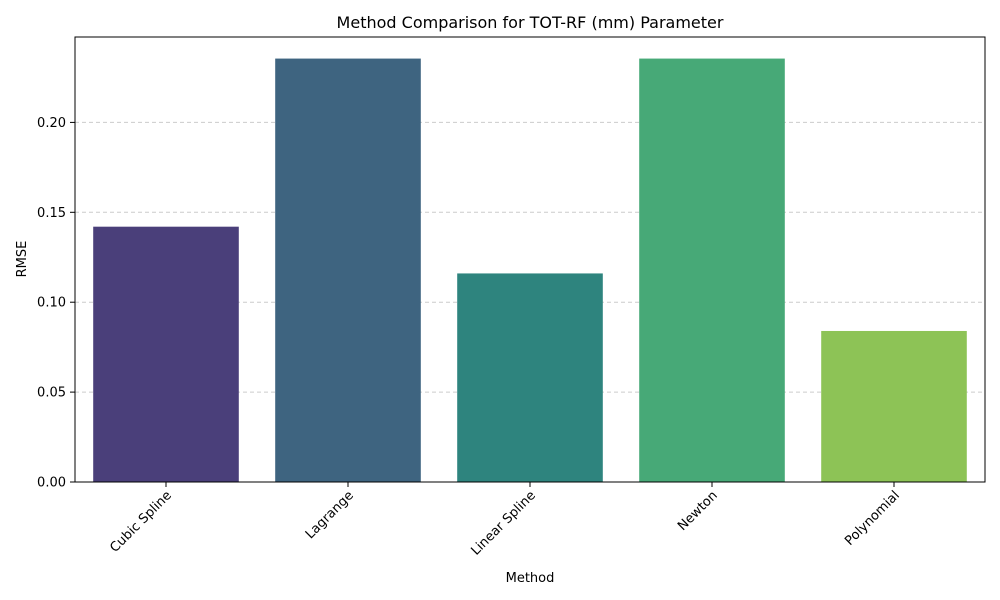  What do you see at coordinates (22, 259) in the screenshot?
I see `y-axis-label: RMSE` at bounding box center [22, 259].